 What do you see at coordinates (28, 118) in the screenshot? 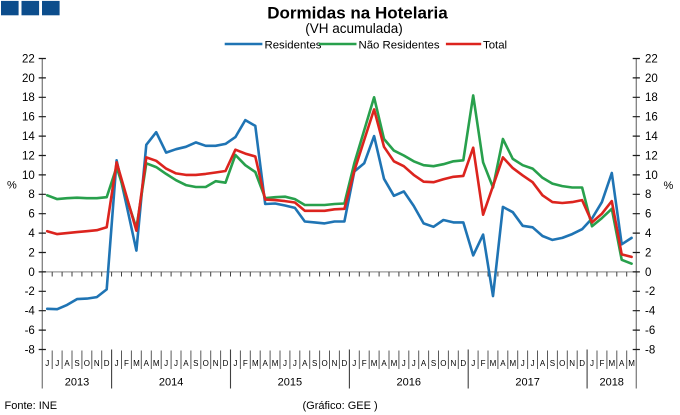
I see `svg-text: 16` at bounding box center [28, 118].